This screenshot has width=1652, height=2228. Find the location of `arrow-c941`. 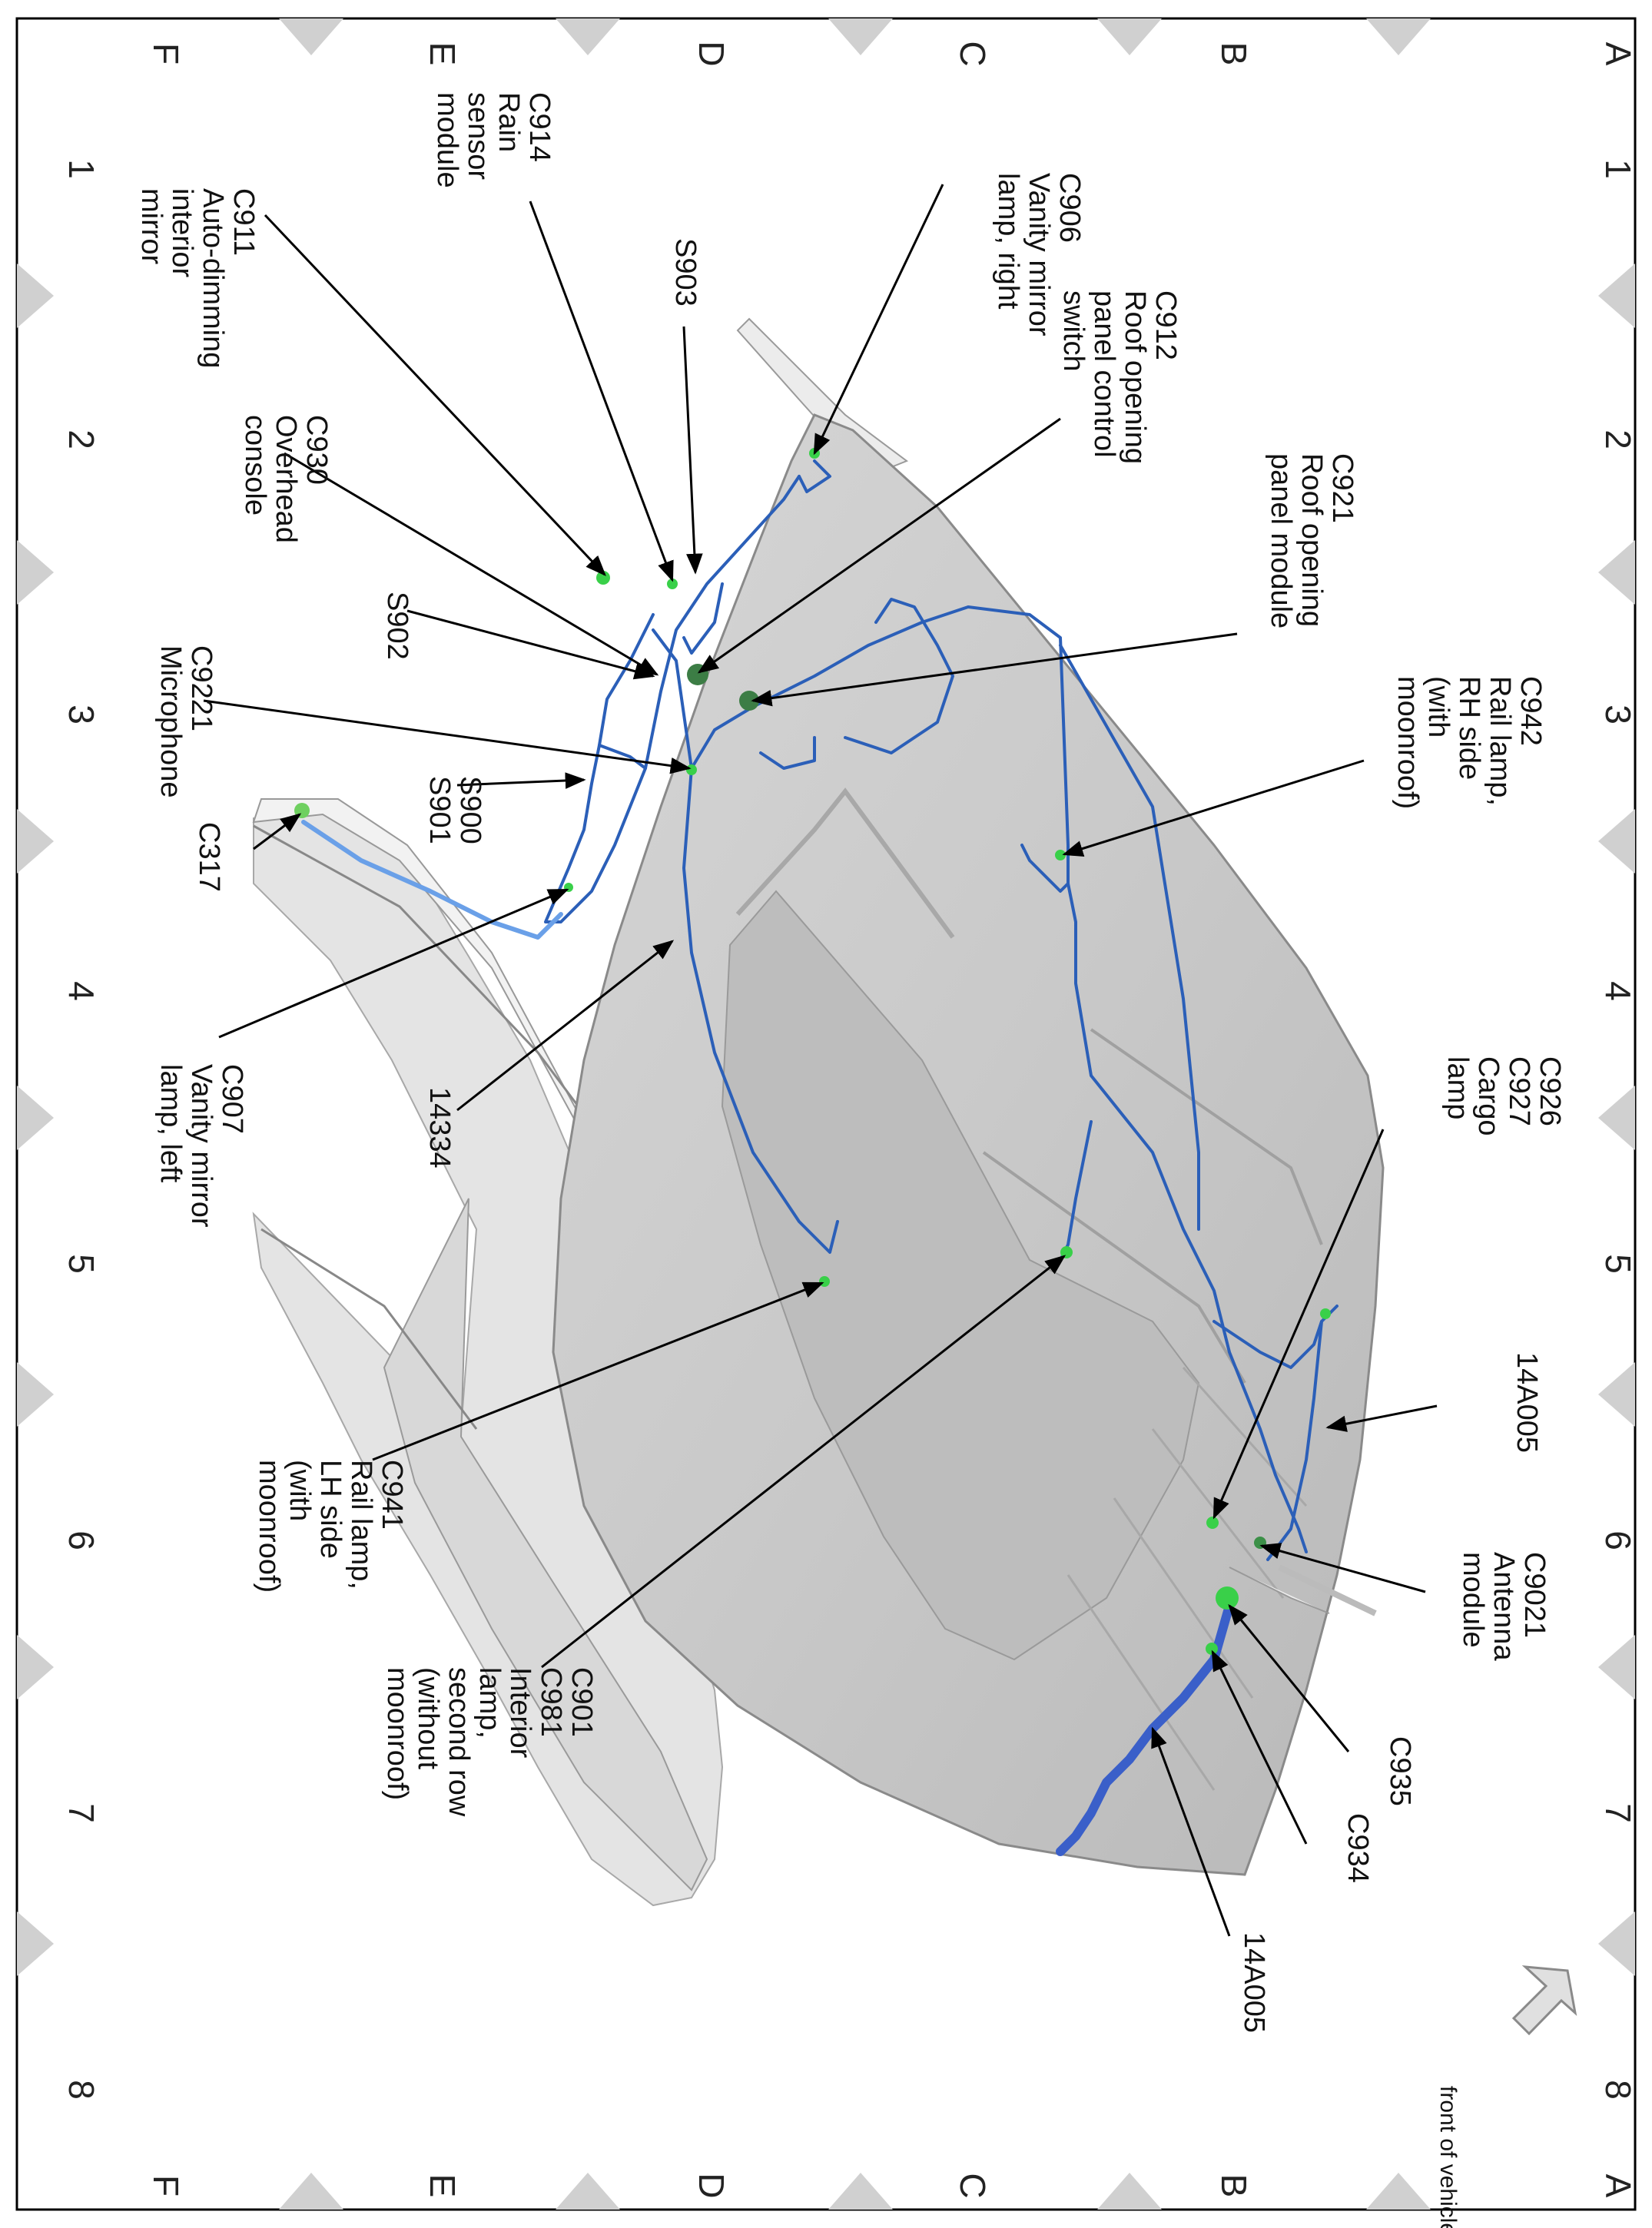

arrow-c941 is located at coordinates (598, 1371).